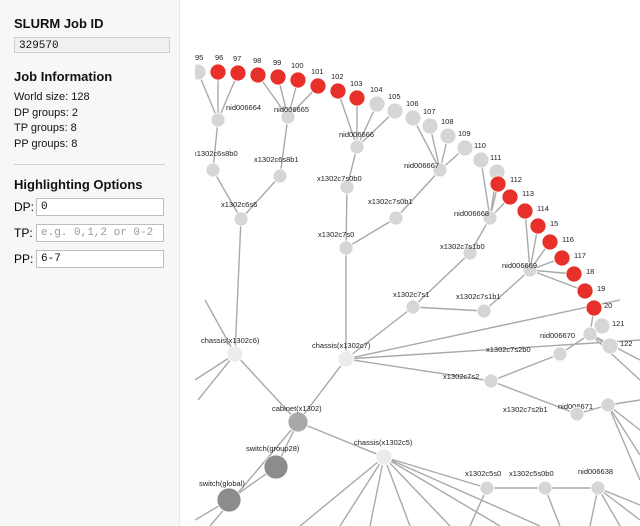 This screenshot has height=526, width=640. I want to click on highlighting-heading: Highlighting Options, so click(78, 184).